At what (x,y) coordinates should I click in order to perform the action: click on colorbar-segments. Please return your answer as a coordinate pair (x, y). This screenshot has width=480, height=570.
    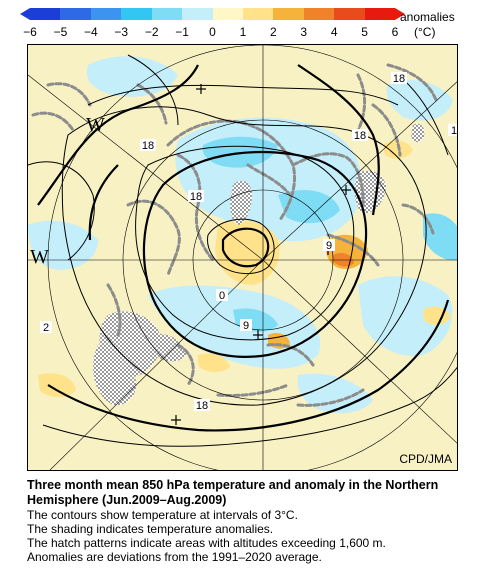
    Looking at the image, I should click on (213, 14).